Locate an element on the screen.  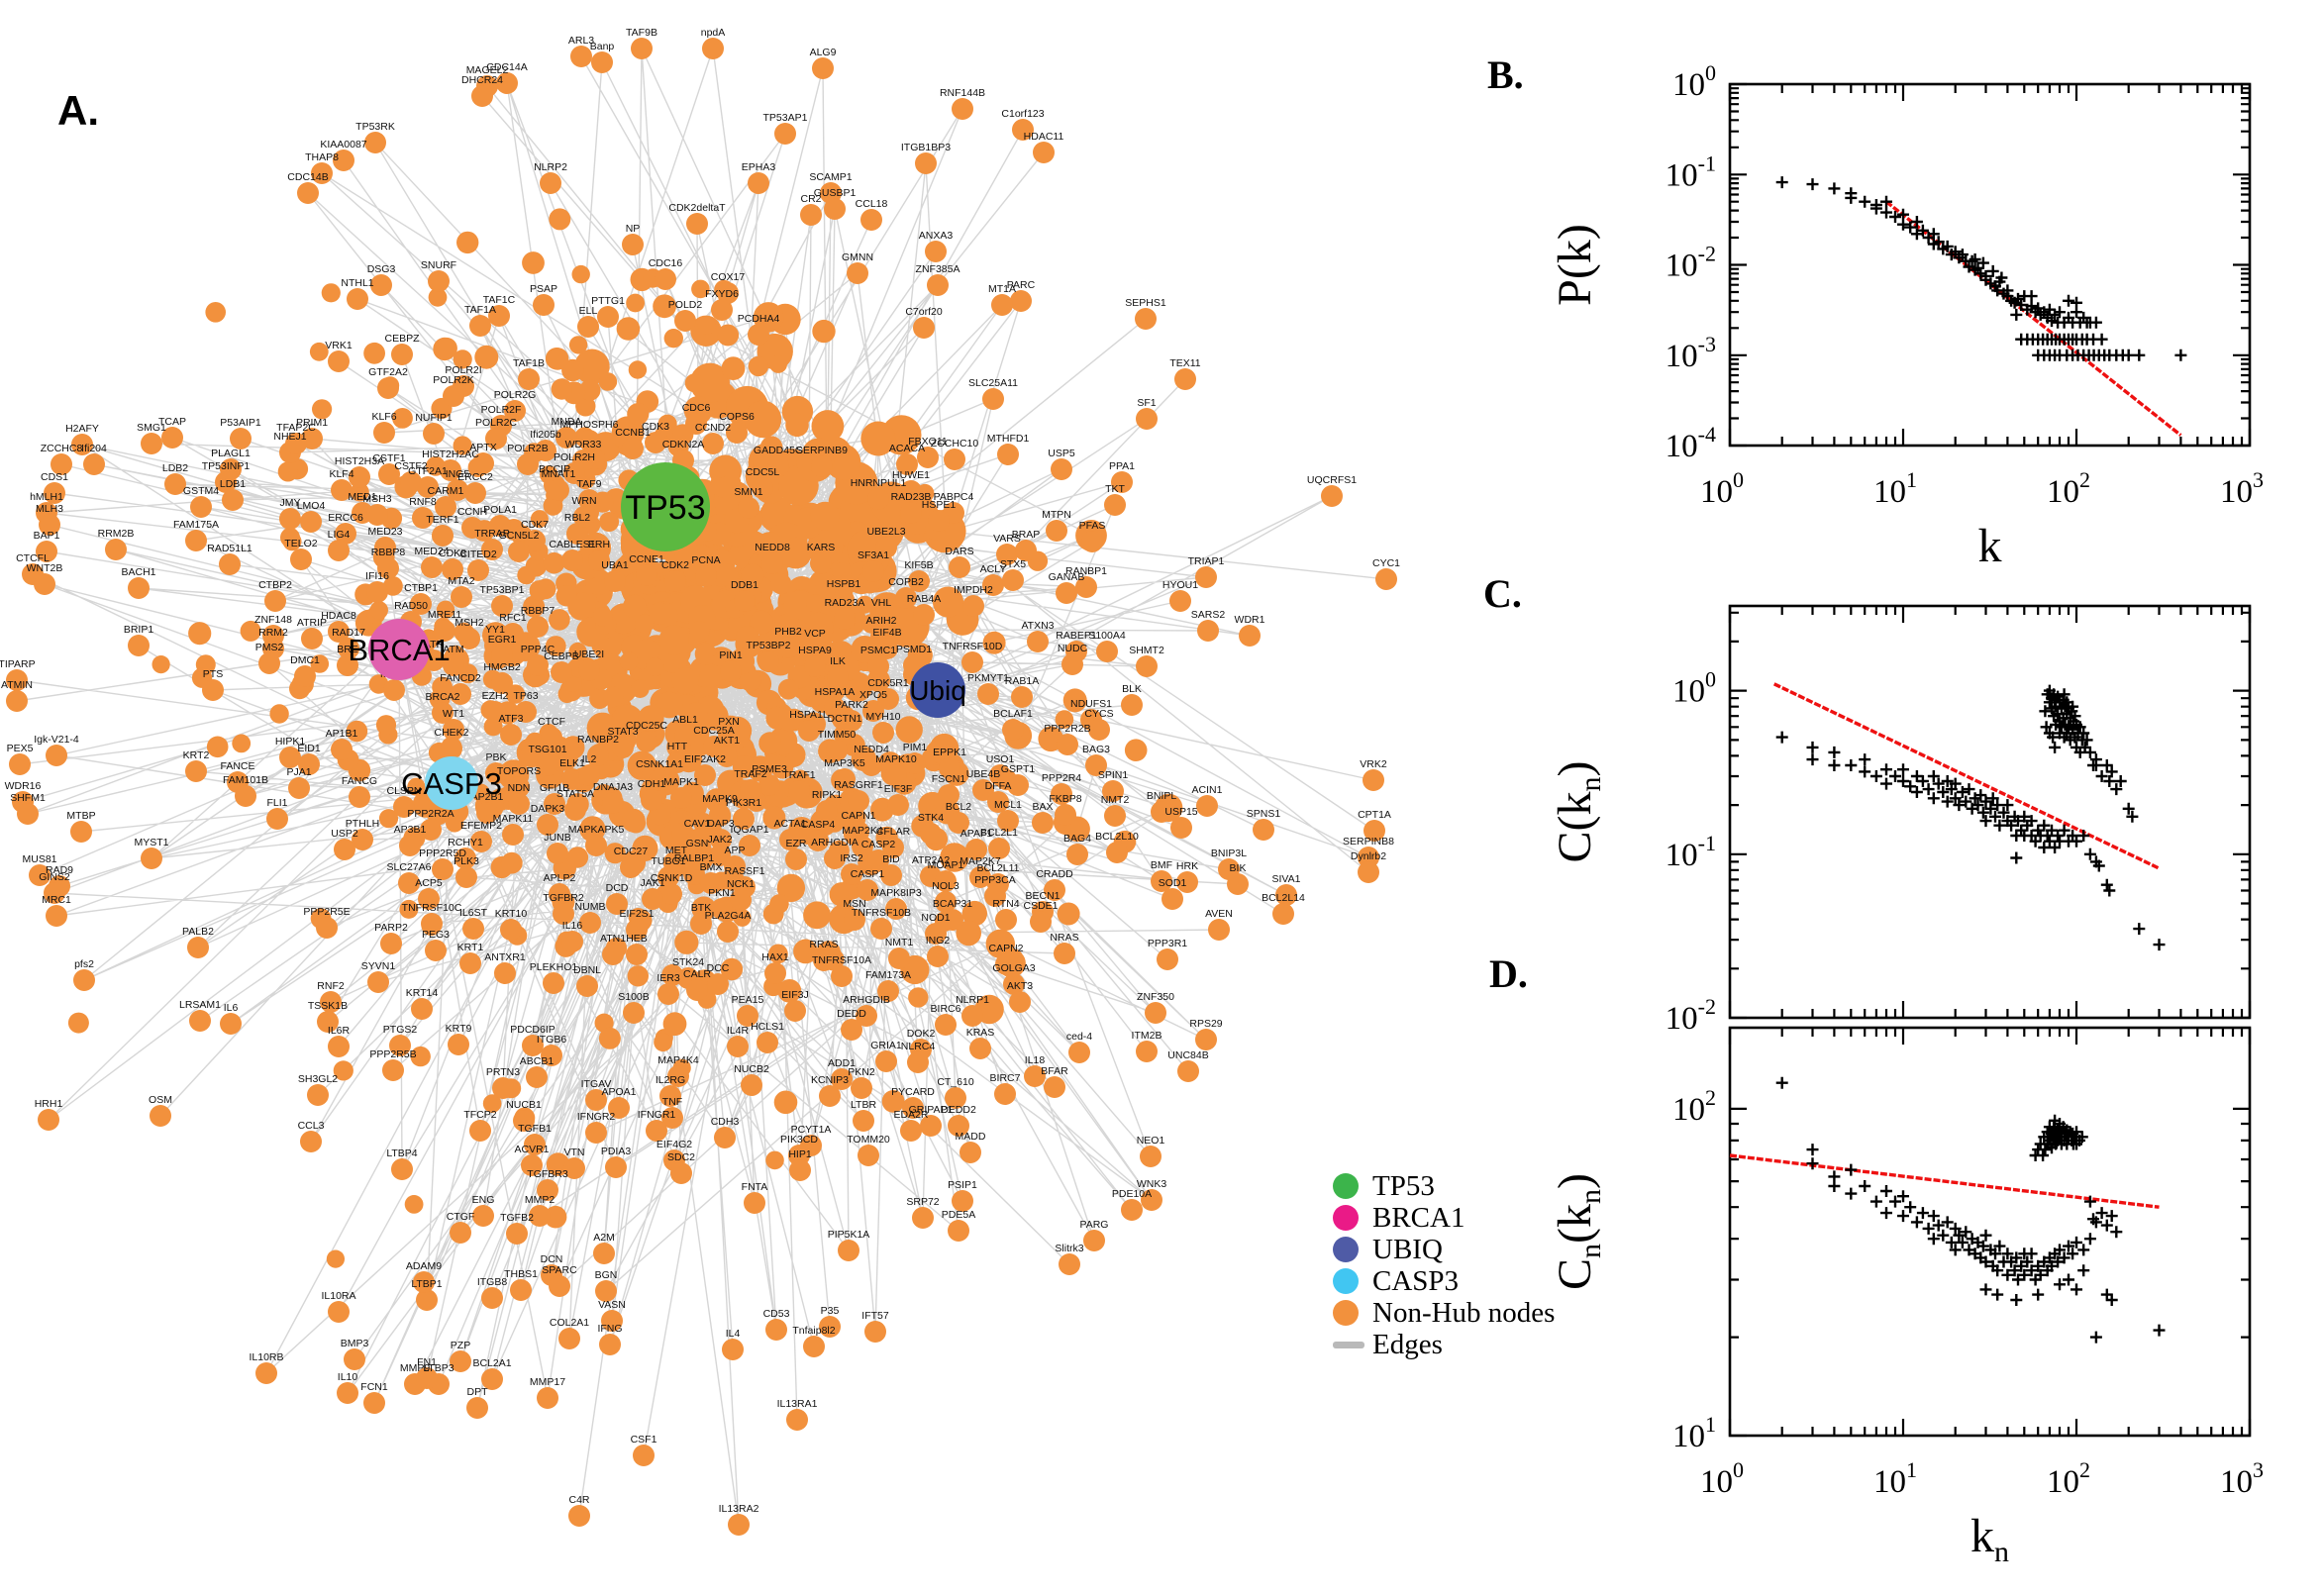
svg-text: SCAMP1 is located at coordinates (830, 177).